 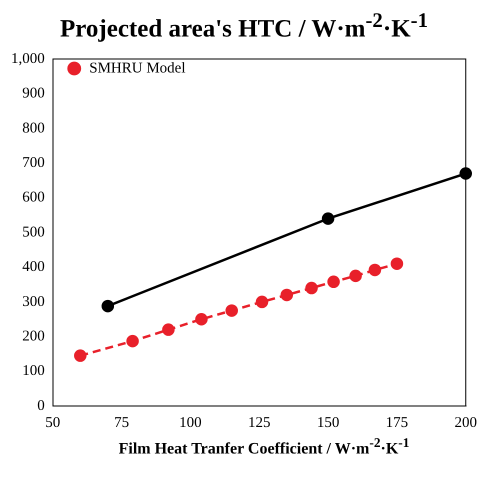 What do you see at coordinates (244, 26) in the screenshot?
I see `chart-title: Projected area's HTC / W·m$^{-2}$·K$^{-1}$` at bounding box center [244, 26].